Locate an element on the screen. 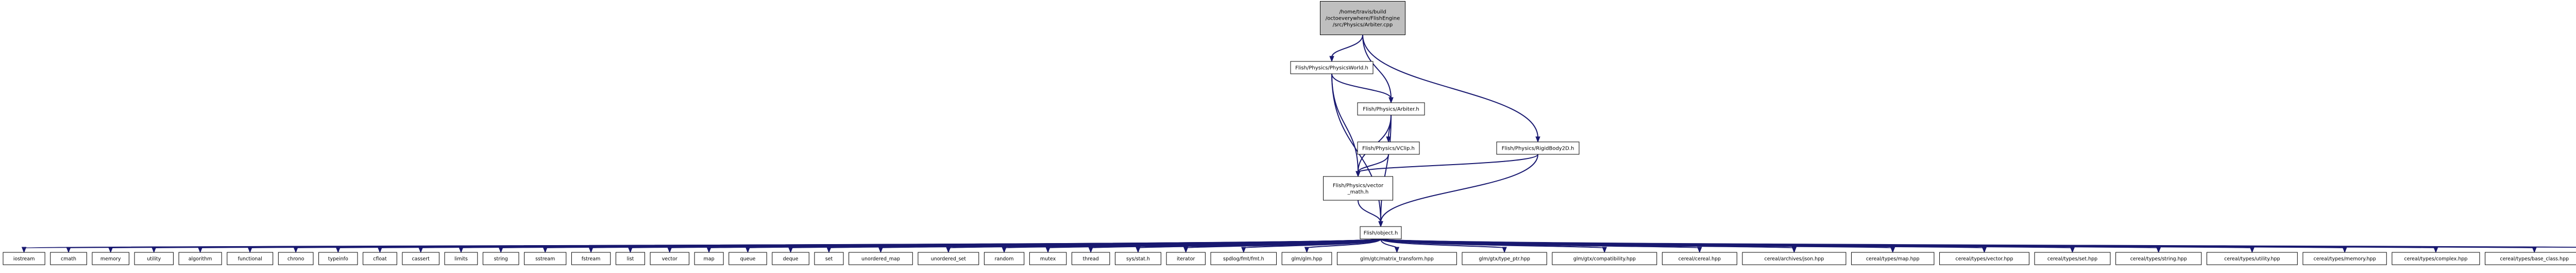 Image resolution: width=2576 pixels, height=273 pixels. node-l35: cereal/types/vector.hpp is located at coordinates (1984, 258).